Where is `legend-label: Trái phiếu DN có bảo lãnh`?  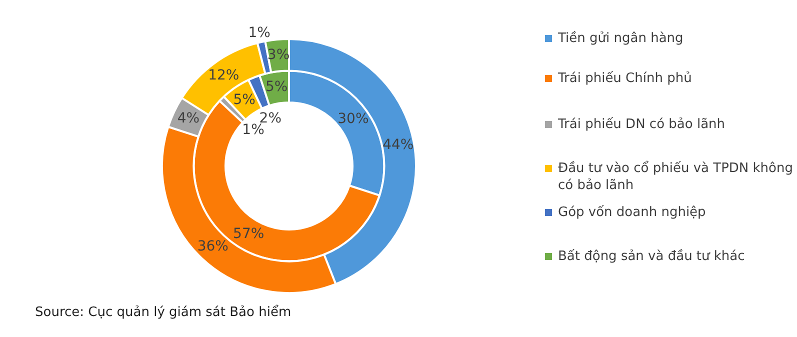
legend-label: Trái phiếu DN có bảo lãnh is located at coordinates (642, 124).